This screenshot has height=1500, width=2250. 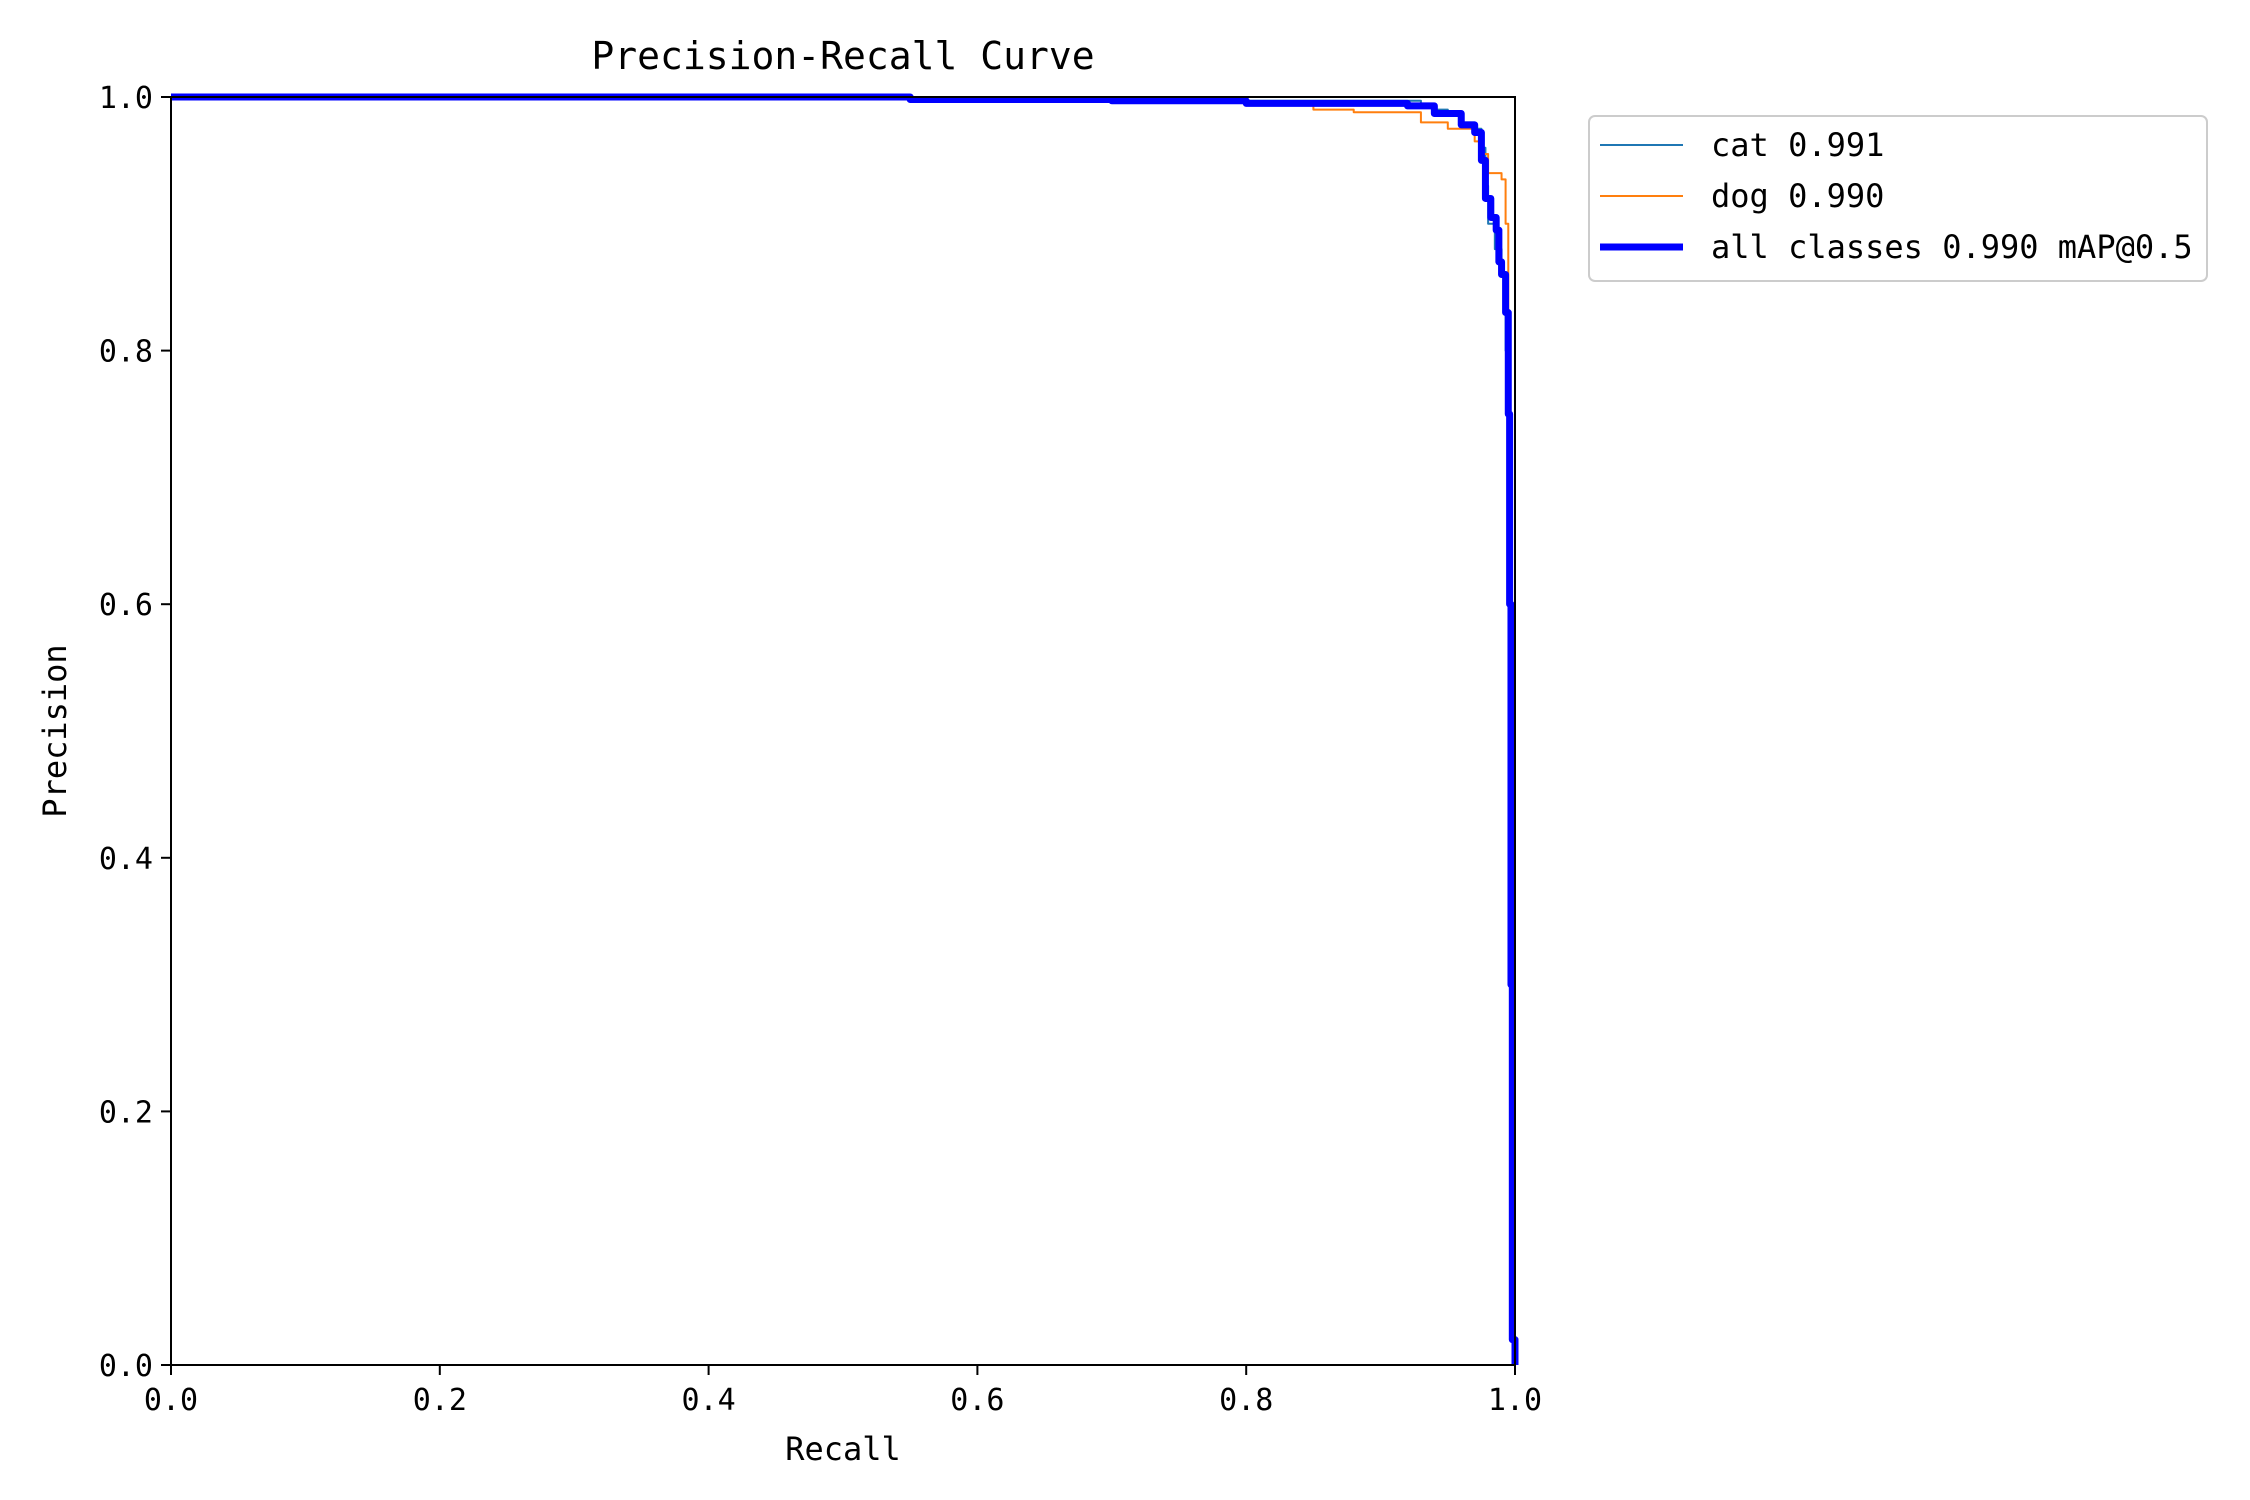 What do you see at coordinates (842, 56) in the screenshot?
I see `chart-title: Precision-Recall Curve` at bounding box center [842, 56].